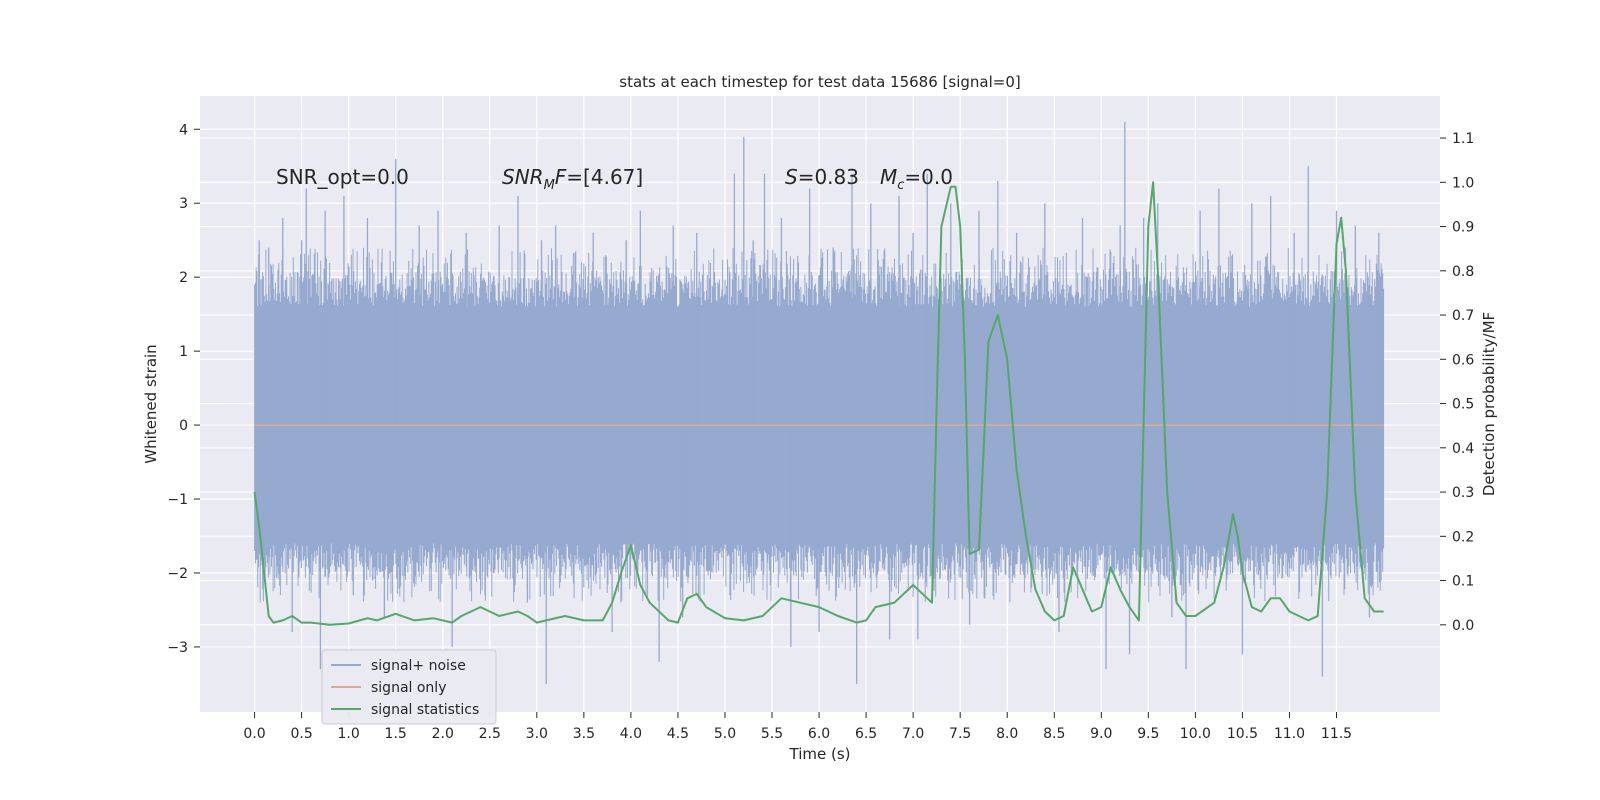 This screenshot has width=1600, height=800. I want to click on x-tick-label-21: 10.5, so click(1242, 734).